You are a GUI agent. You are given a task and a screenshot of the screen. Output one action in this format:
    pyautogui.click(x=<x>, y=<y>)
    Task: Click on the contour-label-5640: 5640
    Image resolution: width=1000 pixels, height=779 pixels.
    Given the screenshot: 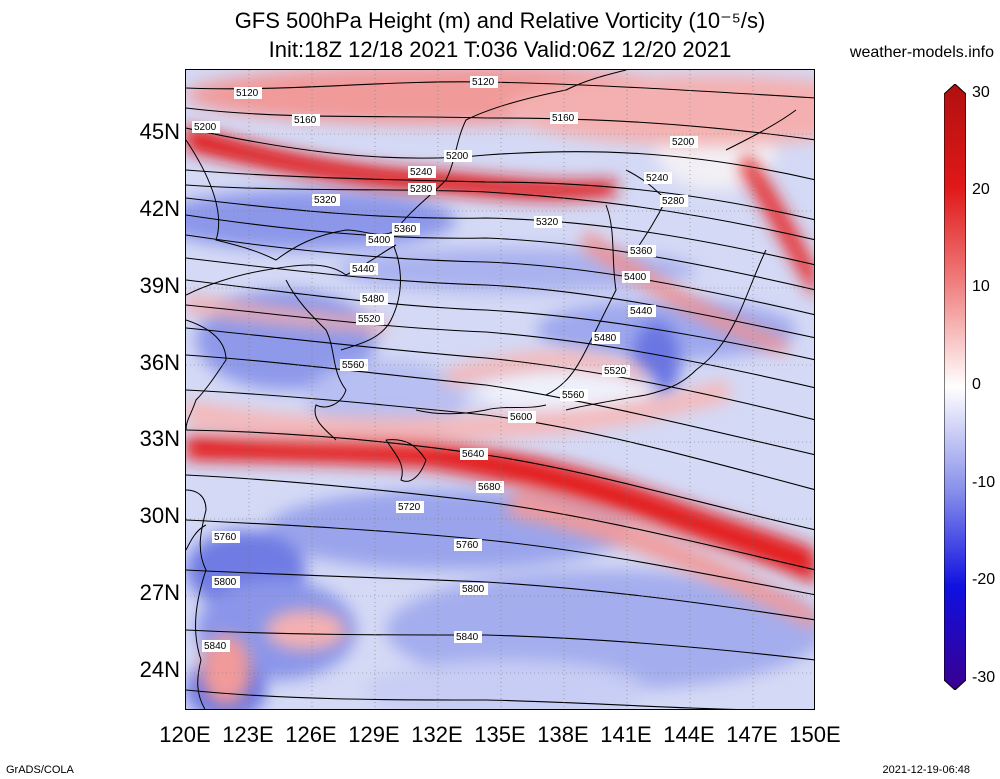 What is the action you would take?
    pyautogui.click(x=474, y=454)
    